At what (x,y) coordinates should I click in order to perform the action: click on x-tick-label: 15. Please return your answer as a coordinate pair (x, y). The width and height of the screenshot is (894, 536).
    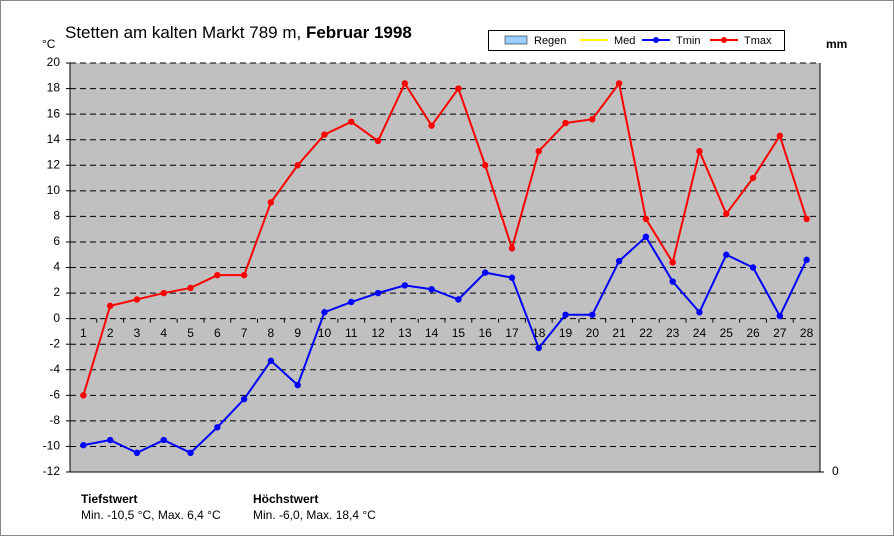
    Looking at the image, I should click on (459, 333).